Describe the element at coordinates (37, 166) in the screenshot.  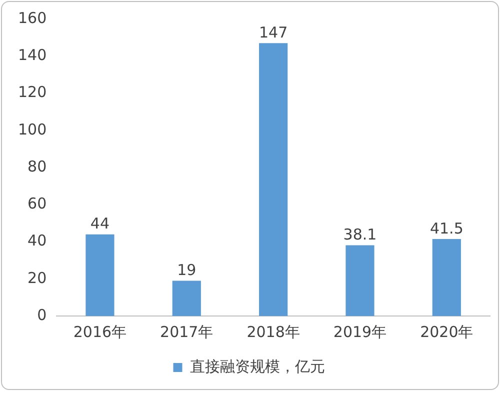
I see `y-tick-label: 80` at that location.